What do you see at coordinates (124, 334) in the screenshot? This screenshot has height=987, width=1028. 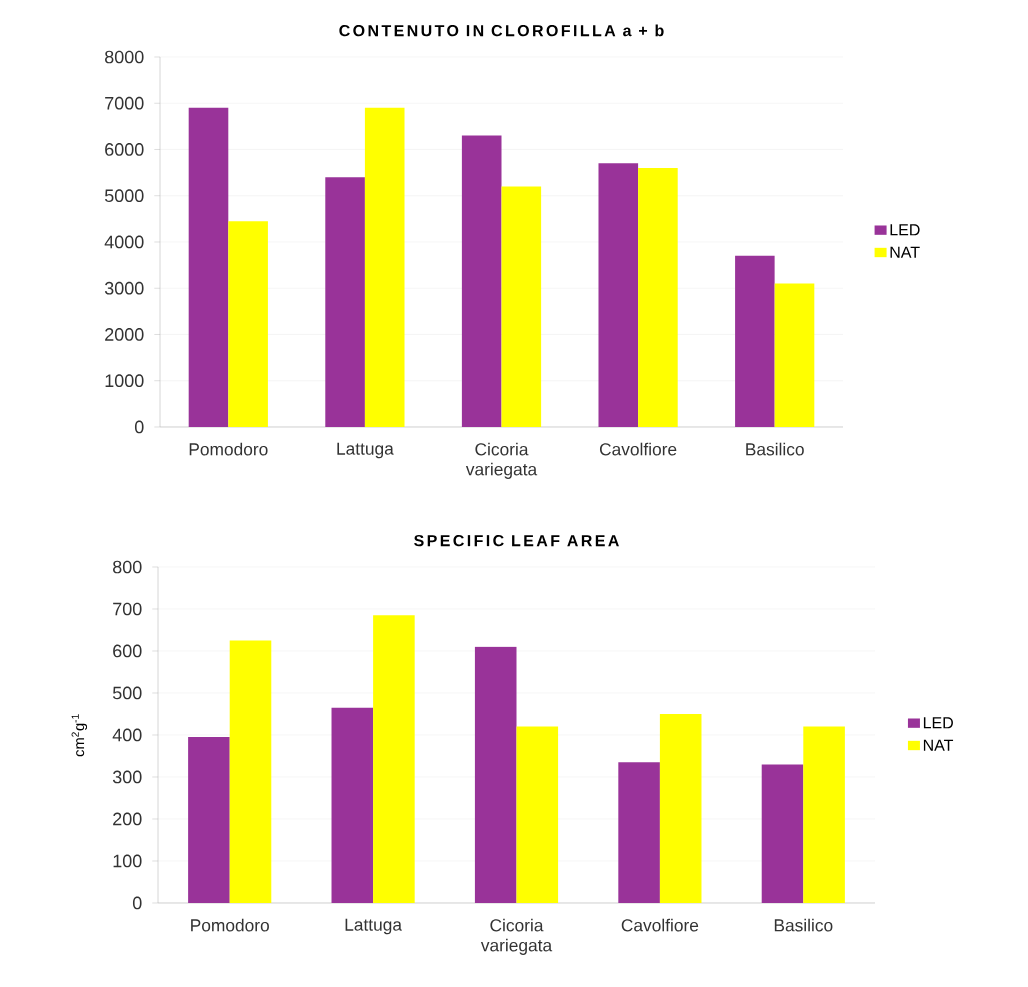 I see `y-tick-label: 2000` at bounding box center [124, 334].